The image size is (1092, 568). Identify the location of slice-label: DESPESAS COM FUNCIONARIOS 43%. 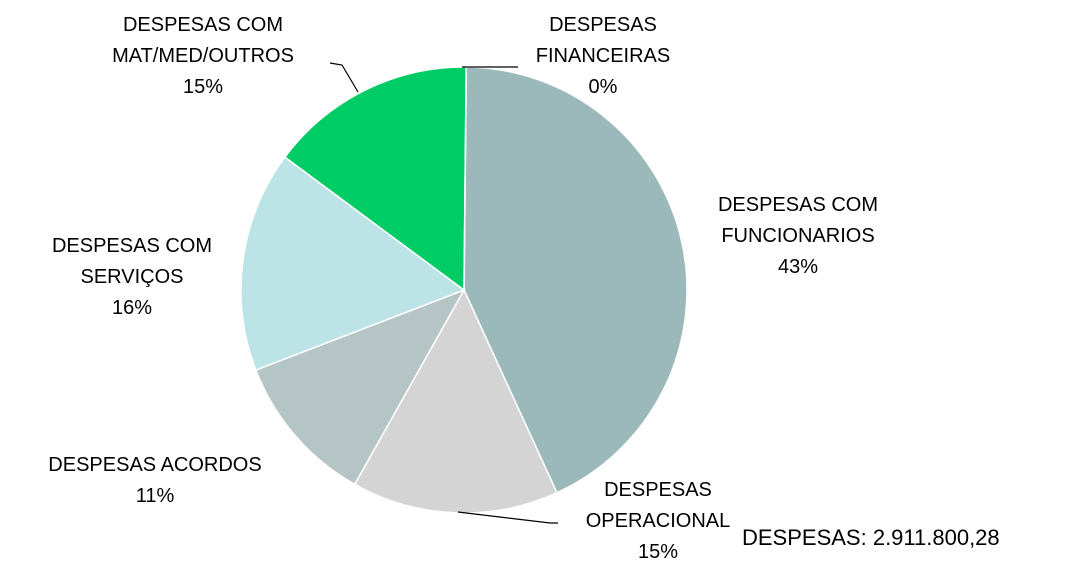
(798, 236).